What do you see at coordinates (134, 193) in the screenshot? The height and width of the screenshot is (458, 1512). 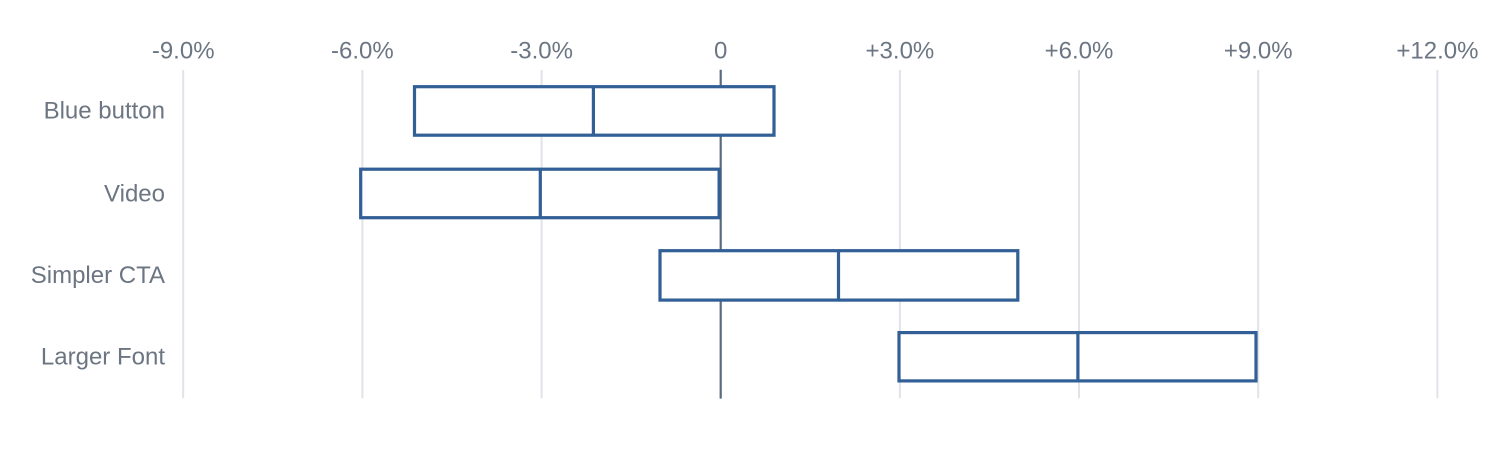 I see `svg-text: Video` at bounding box center [134, 193].